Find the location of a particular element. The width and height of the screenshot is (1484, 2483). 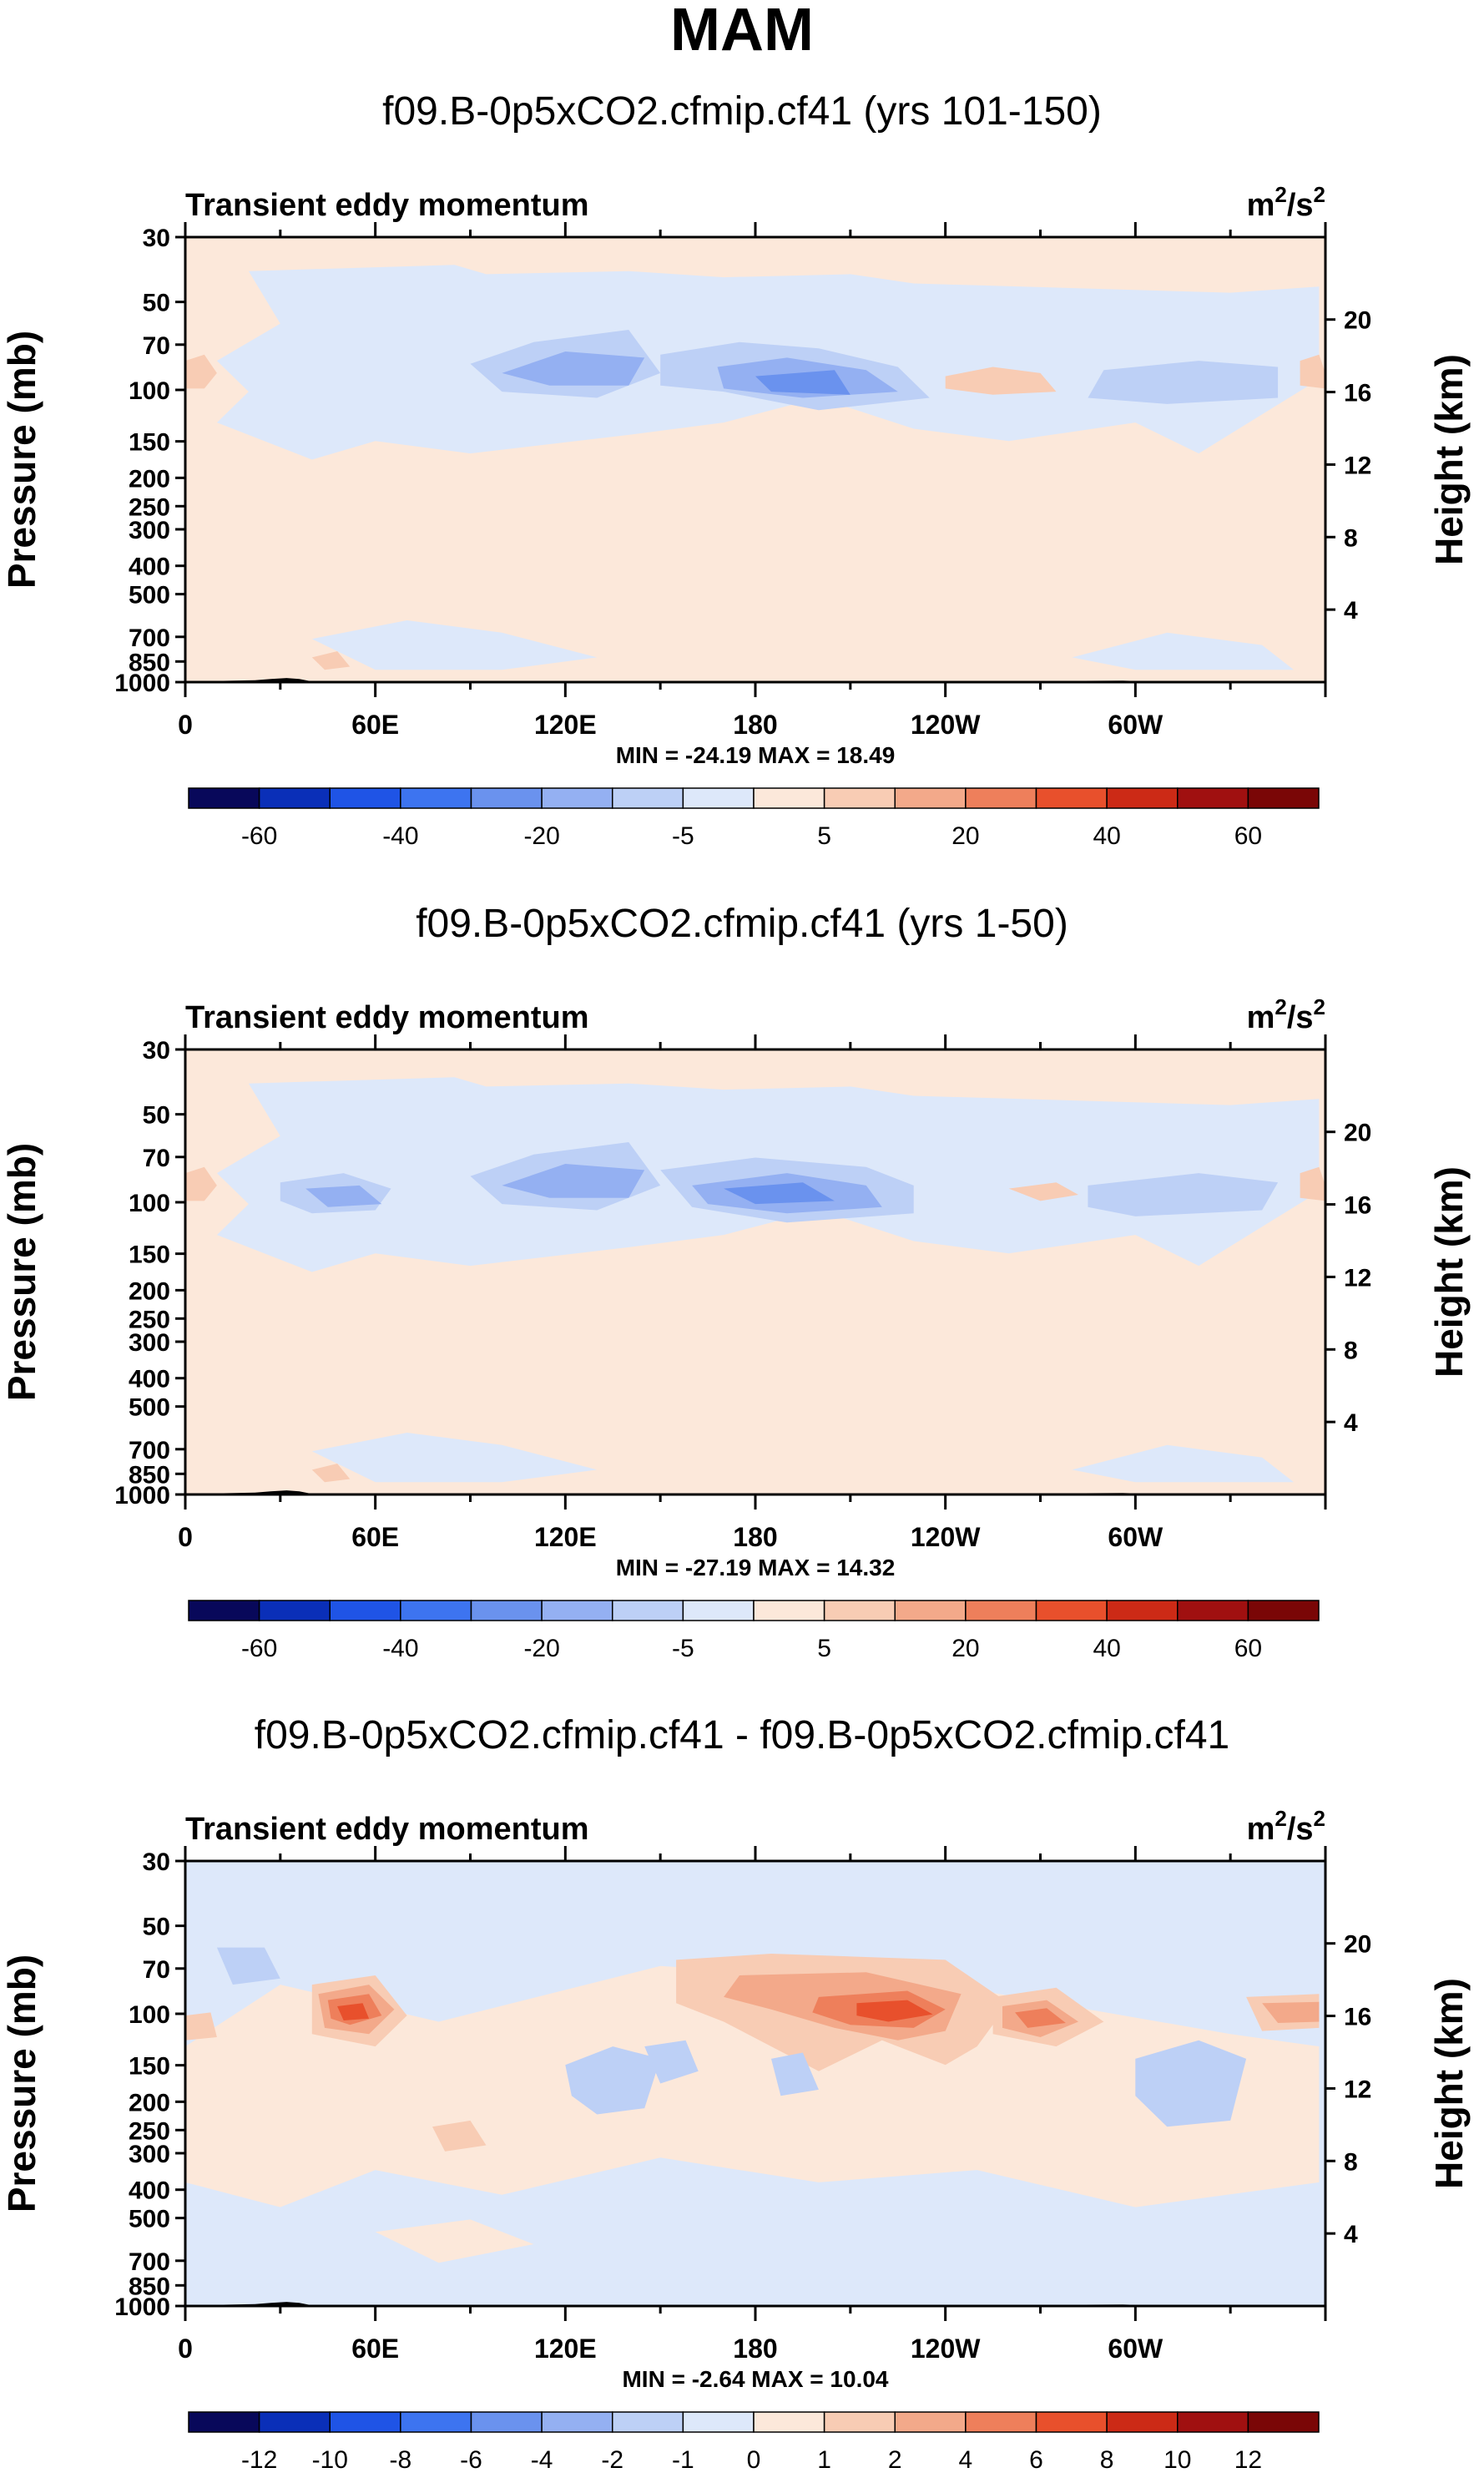

y2-axis-title: Height (km) is located at coordinates (1449, 459).